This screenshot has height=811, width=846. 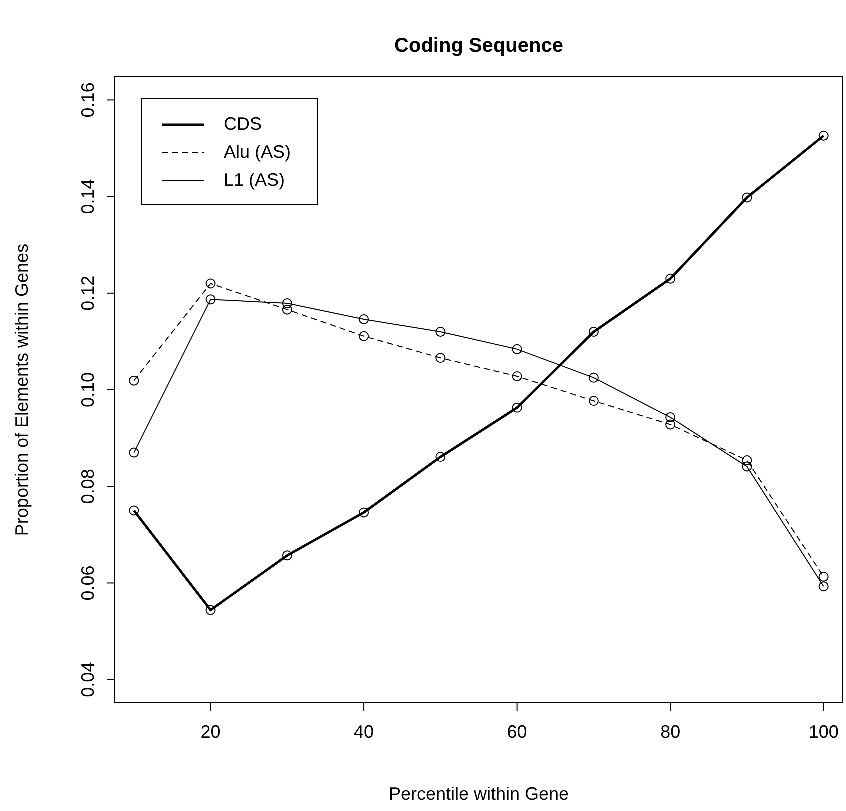 I want to click on y-tick-label: 0.08, so click(x=88, y=486).